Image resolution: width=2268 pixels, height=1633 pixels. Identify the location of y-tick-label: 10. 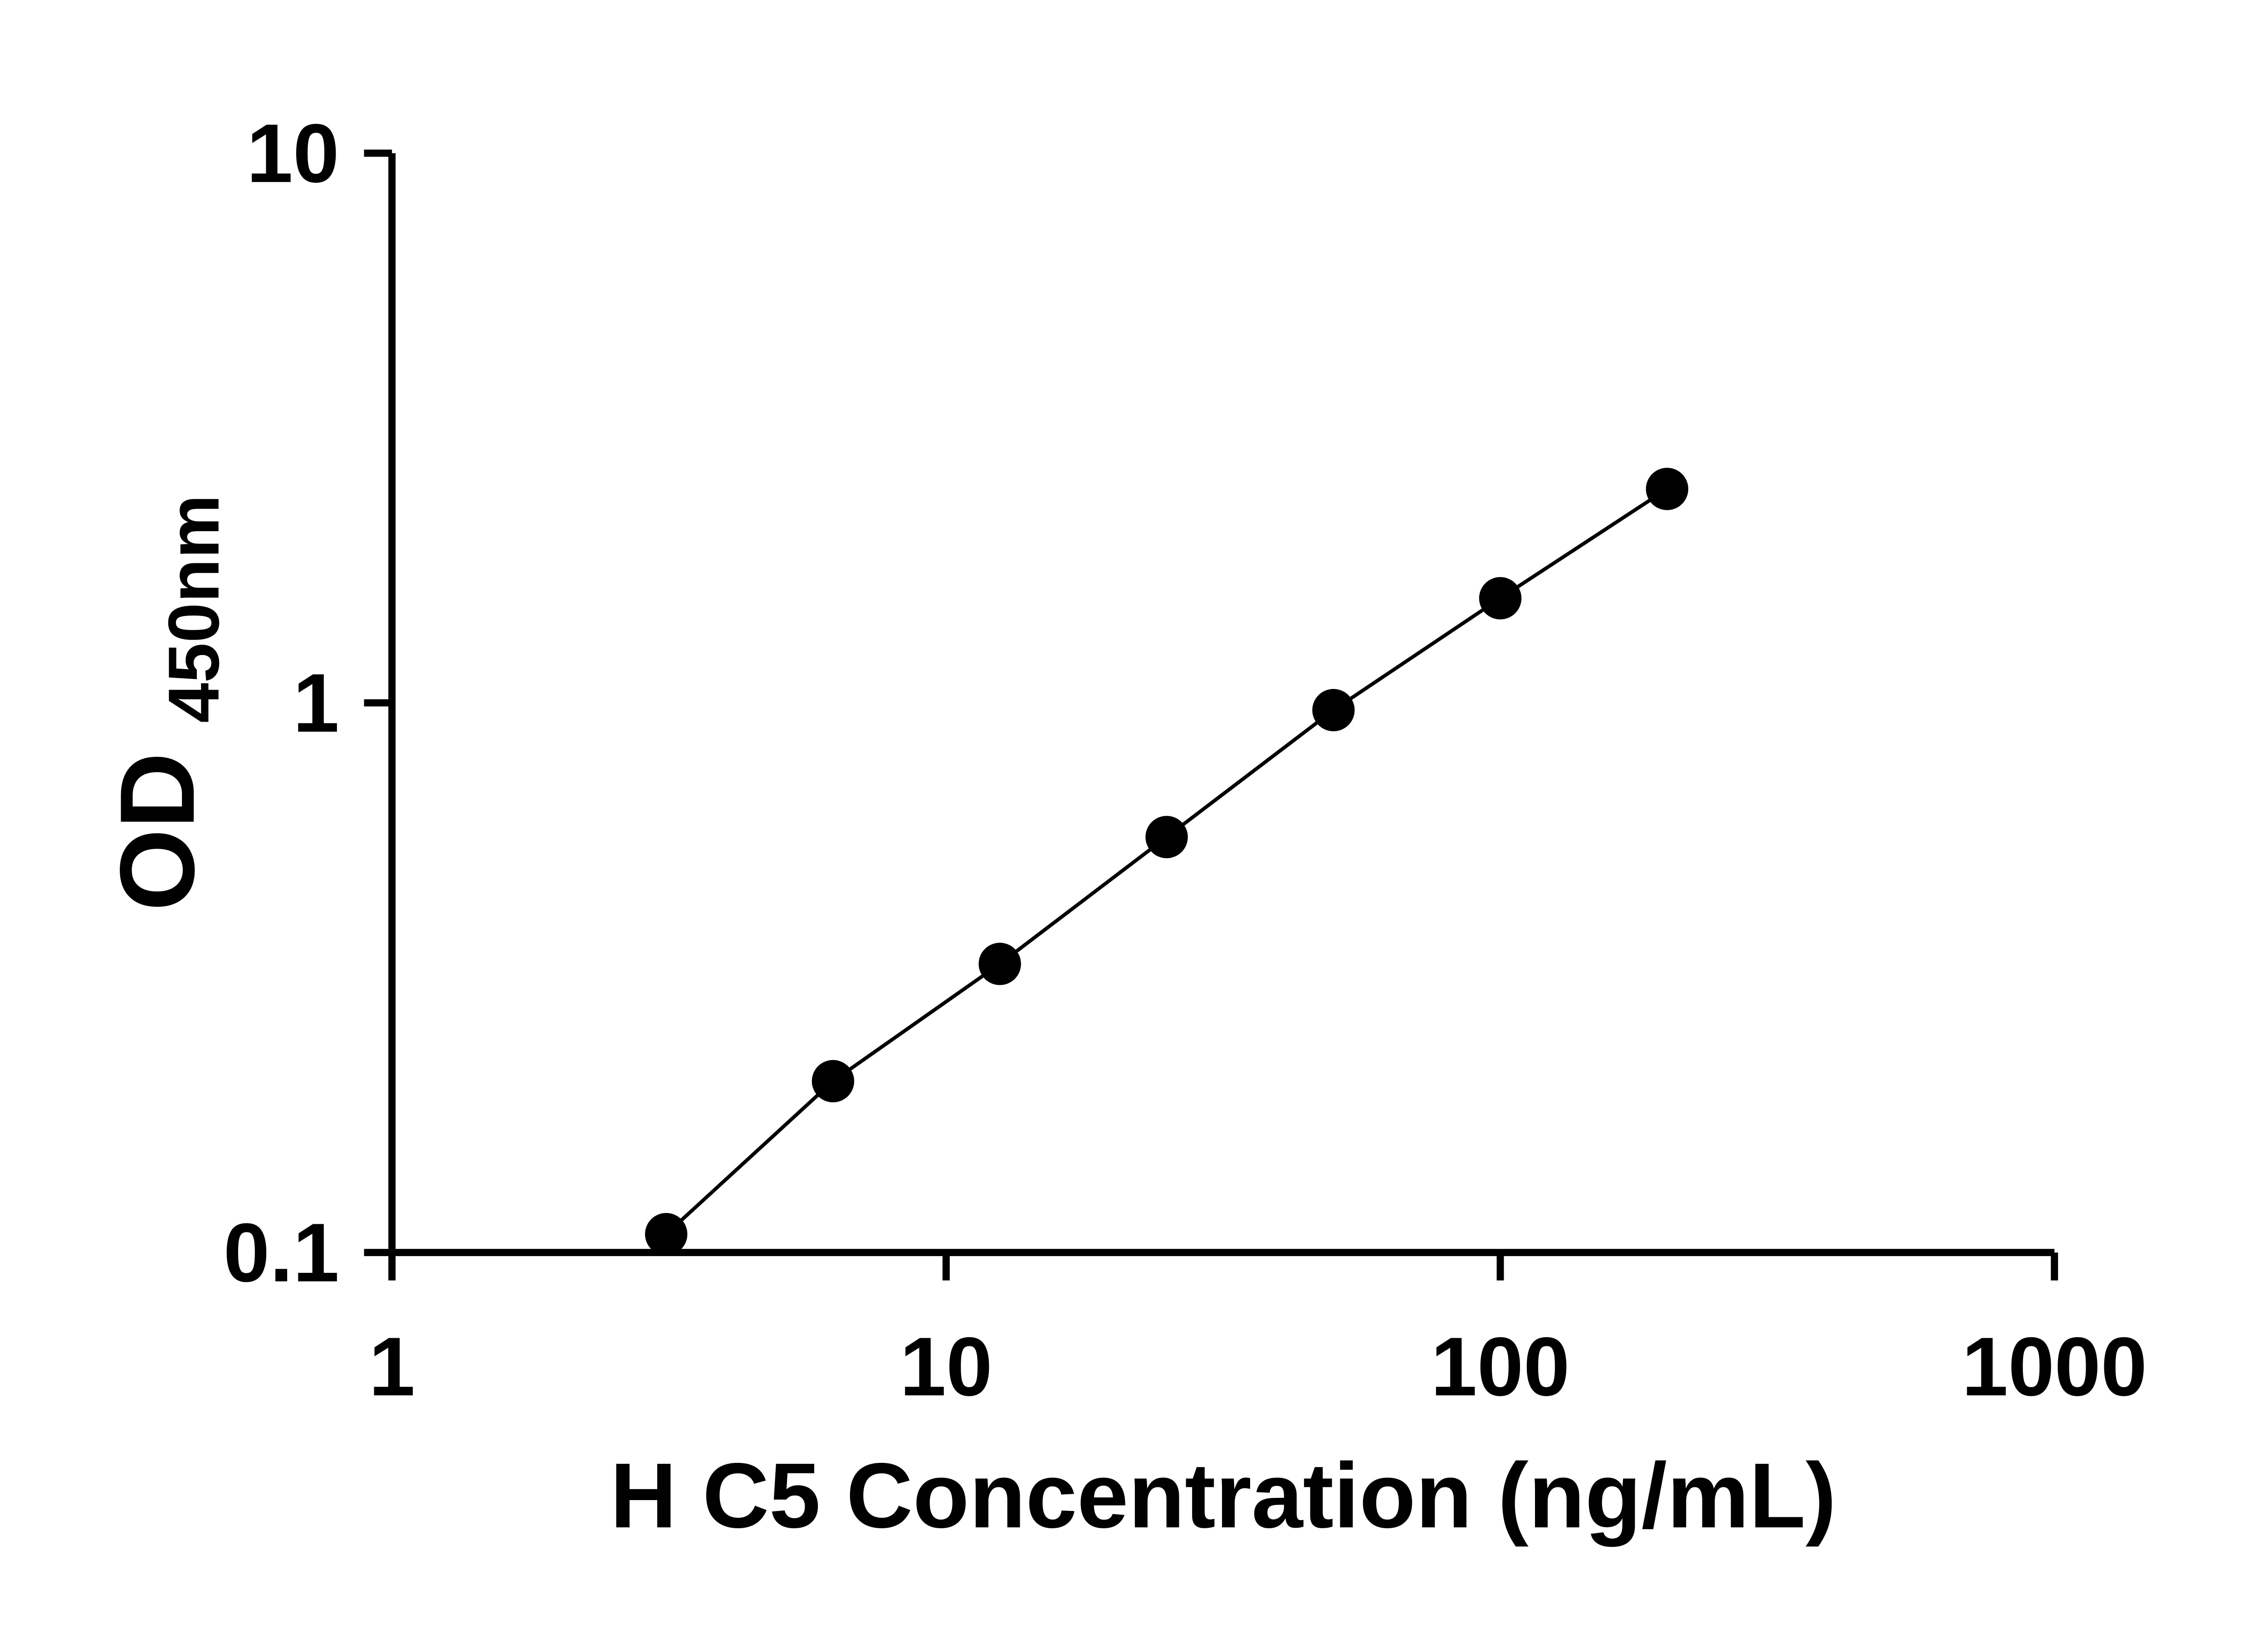
(293, 153).